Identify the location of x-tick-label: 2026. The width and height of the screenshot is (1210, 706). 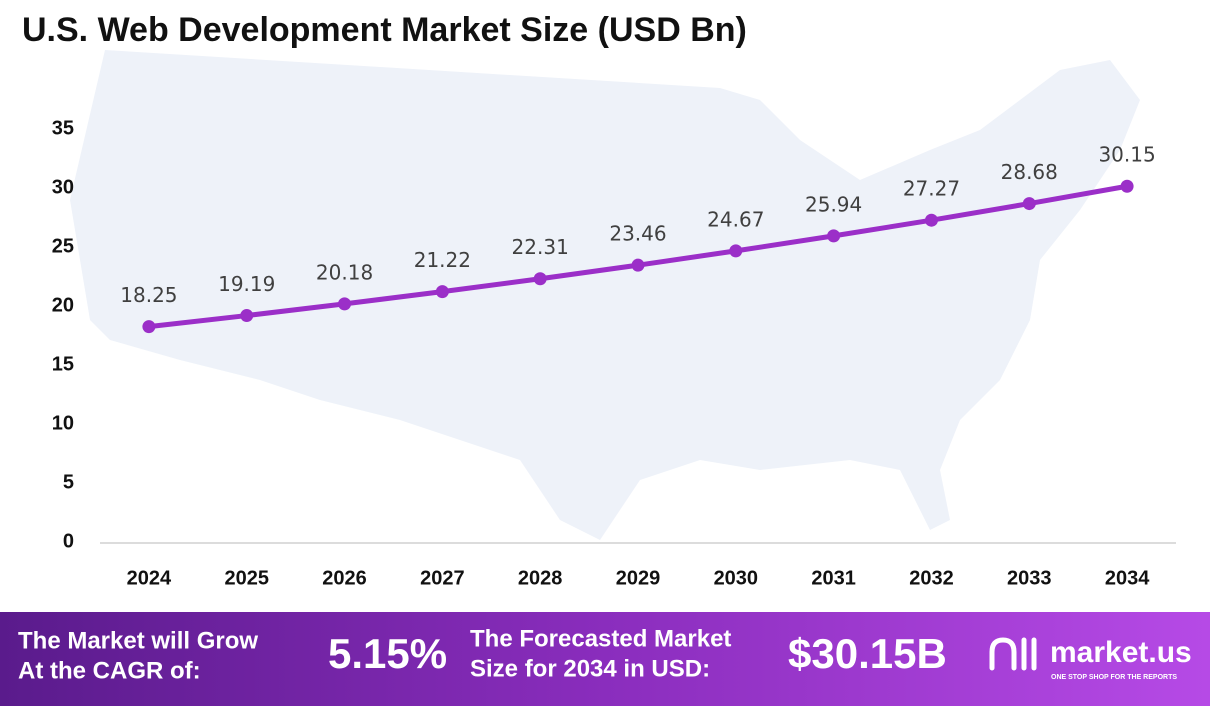
(344, 578).